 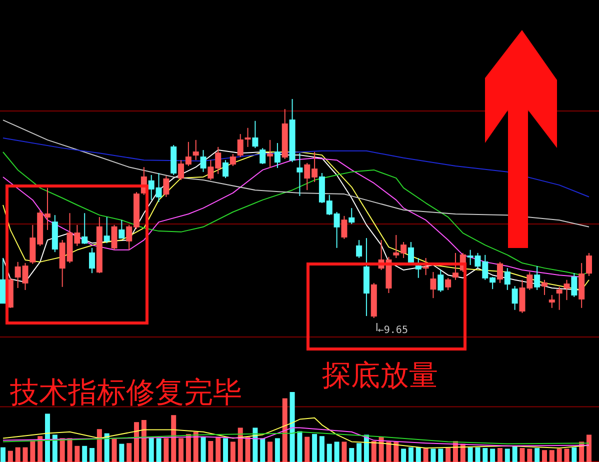 What do you see at coordinates (380, 375) in the screenshot?
I see `text: 探底放量` at bounding box center [380, 375].